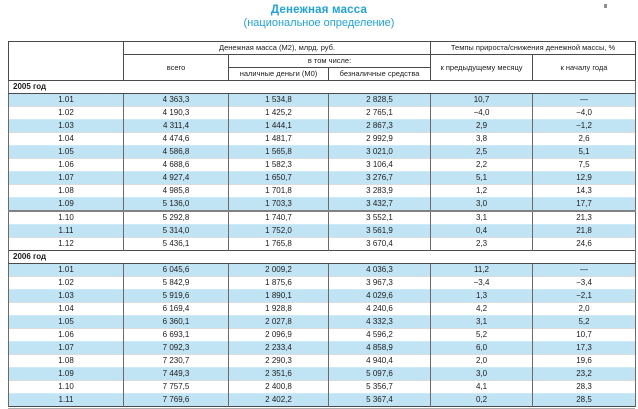  What do you see at coordinates (482, 374) in the screenshot?
I see `value-cell: 3,0` at bounding box center [482, 374].